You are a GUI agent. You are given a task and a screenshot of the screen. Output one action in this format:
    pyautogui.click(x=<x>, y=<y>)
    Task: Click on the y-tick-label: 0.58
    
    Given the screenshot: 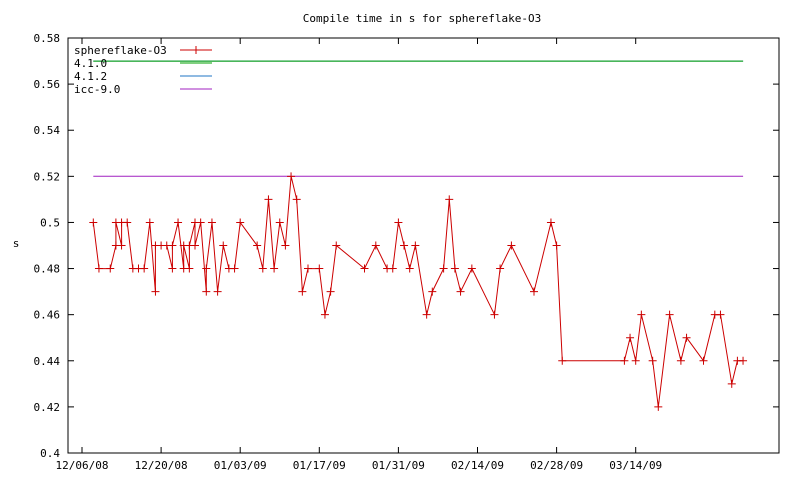 What is the action you would take?
    pyautogui.click(x=47, y=38)
    